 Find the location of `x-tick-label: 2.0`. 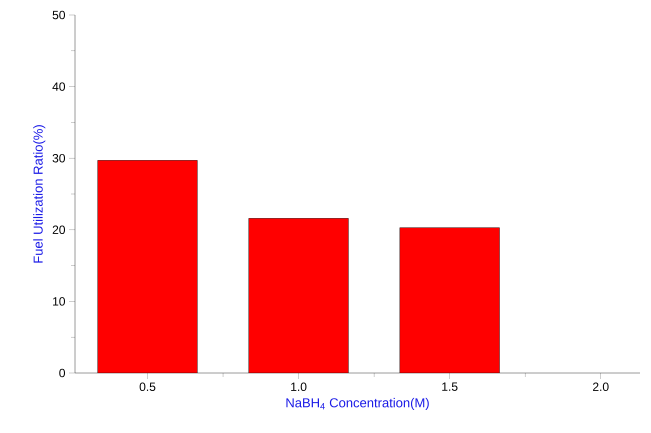

x-tick-label: 2.0 is located at coordinates (601, 387).